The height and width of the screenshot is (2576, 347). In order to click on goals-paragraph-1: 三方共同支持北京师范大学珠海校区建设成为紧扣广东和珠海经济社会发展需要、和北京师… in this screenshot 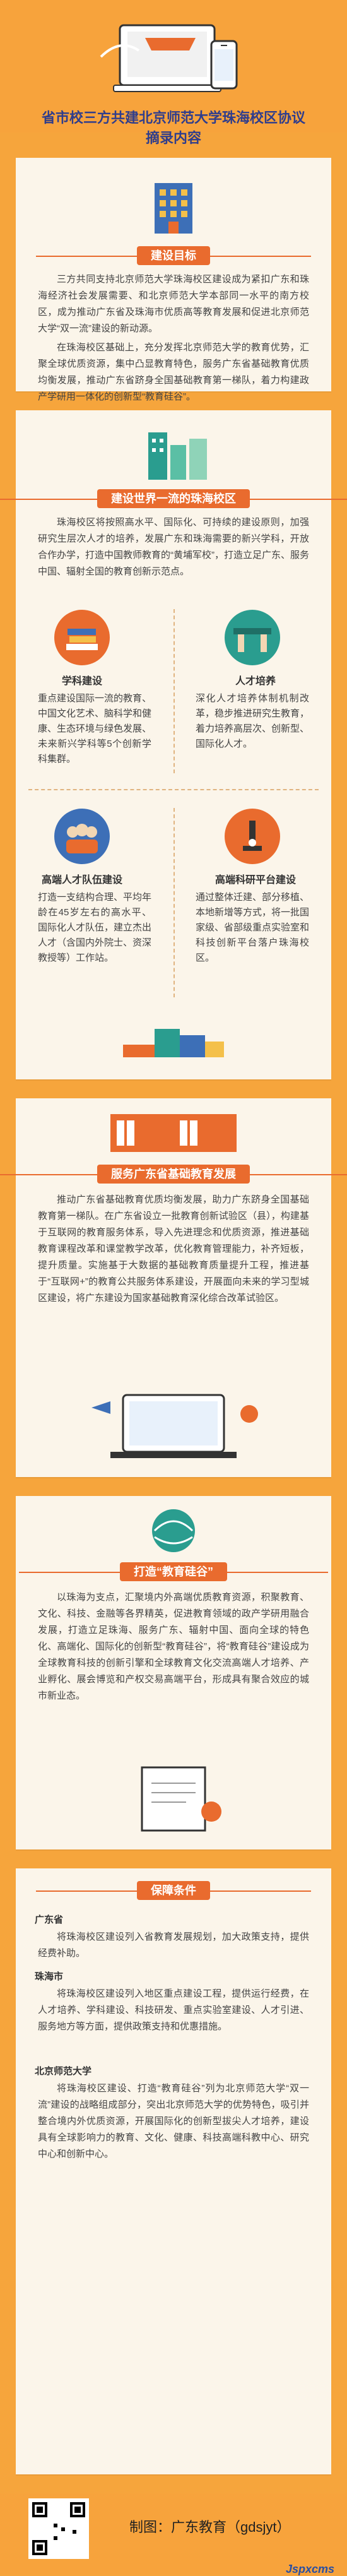, I will do `click(173, 304)`.